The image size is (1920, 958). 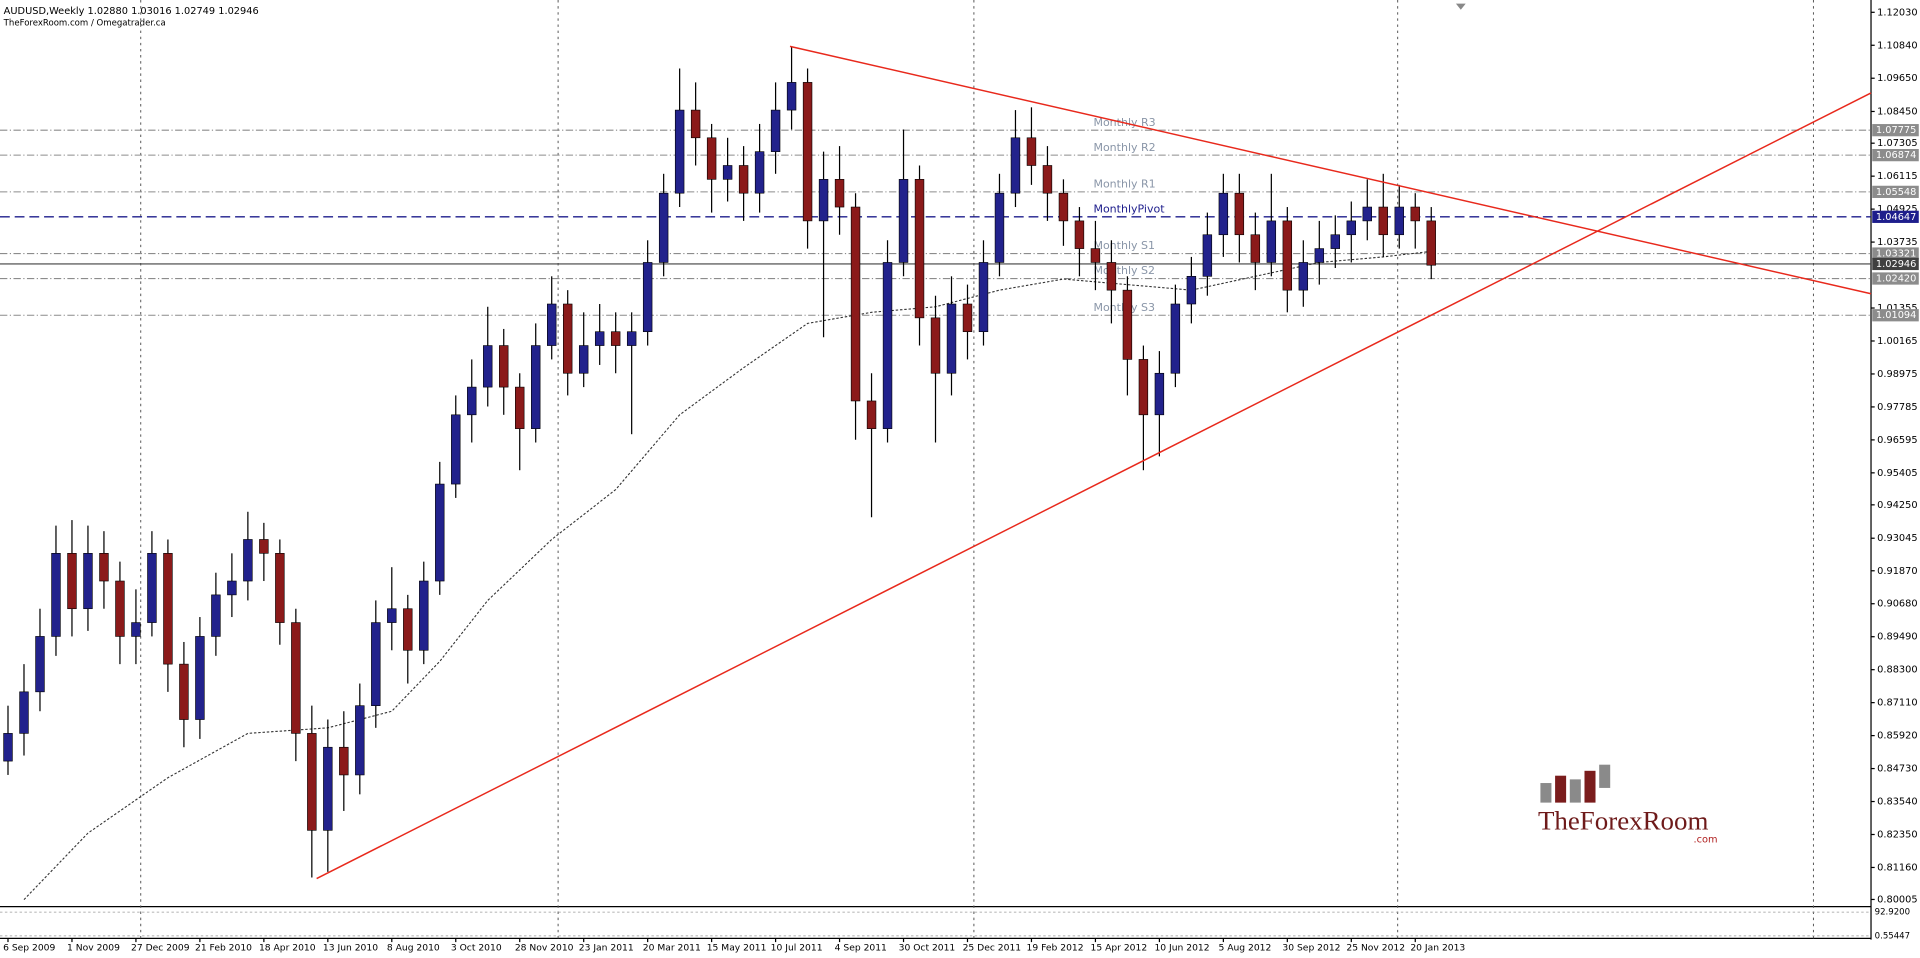 What do you see at coordinates (1124, 270) in the screenshot?
I see `level-name: Monthly S2` at bounding box center [1124, 270].